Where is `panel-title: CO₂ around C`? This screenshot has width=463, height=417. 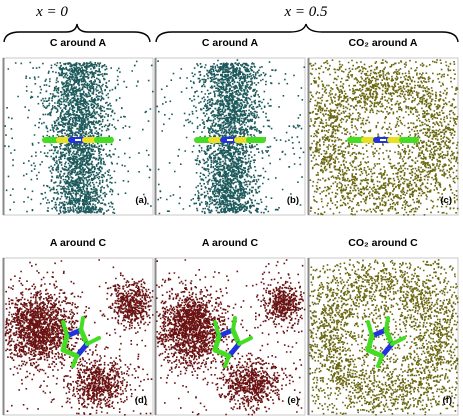 panel-title: CO₂ around C is located at coordinates (383, 243).